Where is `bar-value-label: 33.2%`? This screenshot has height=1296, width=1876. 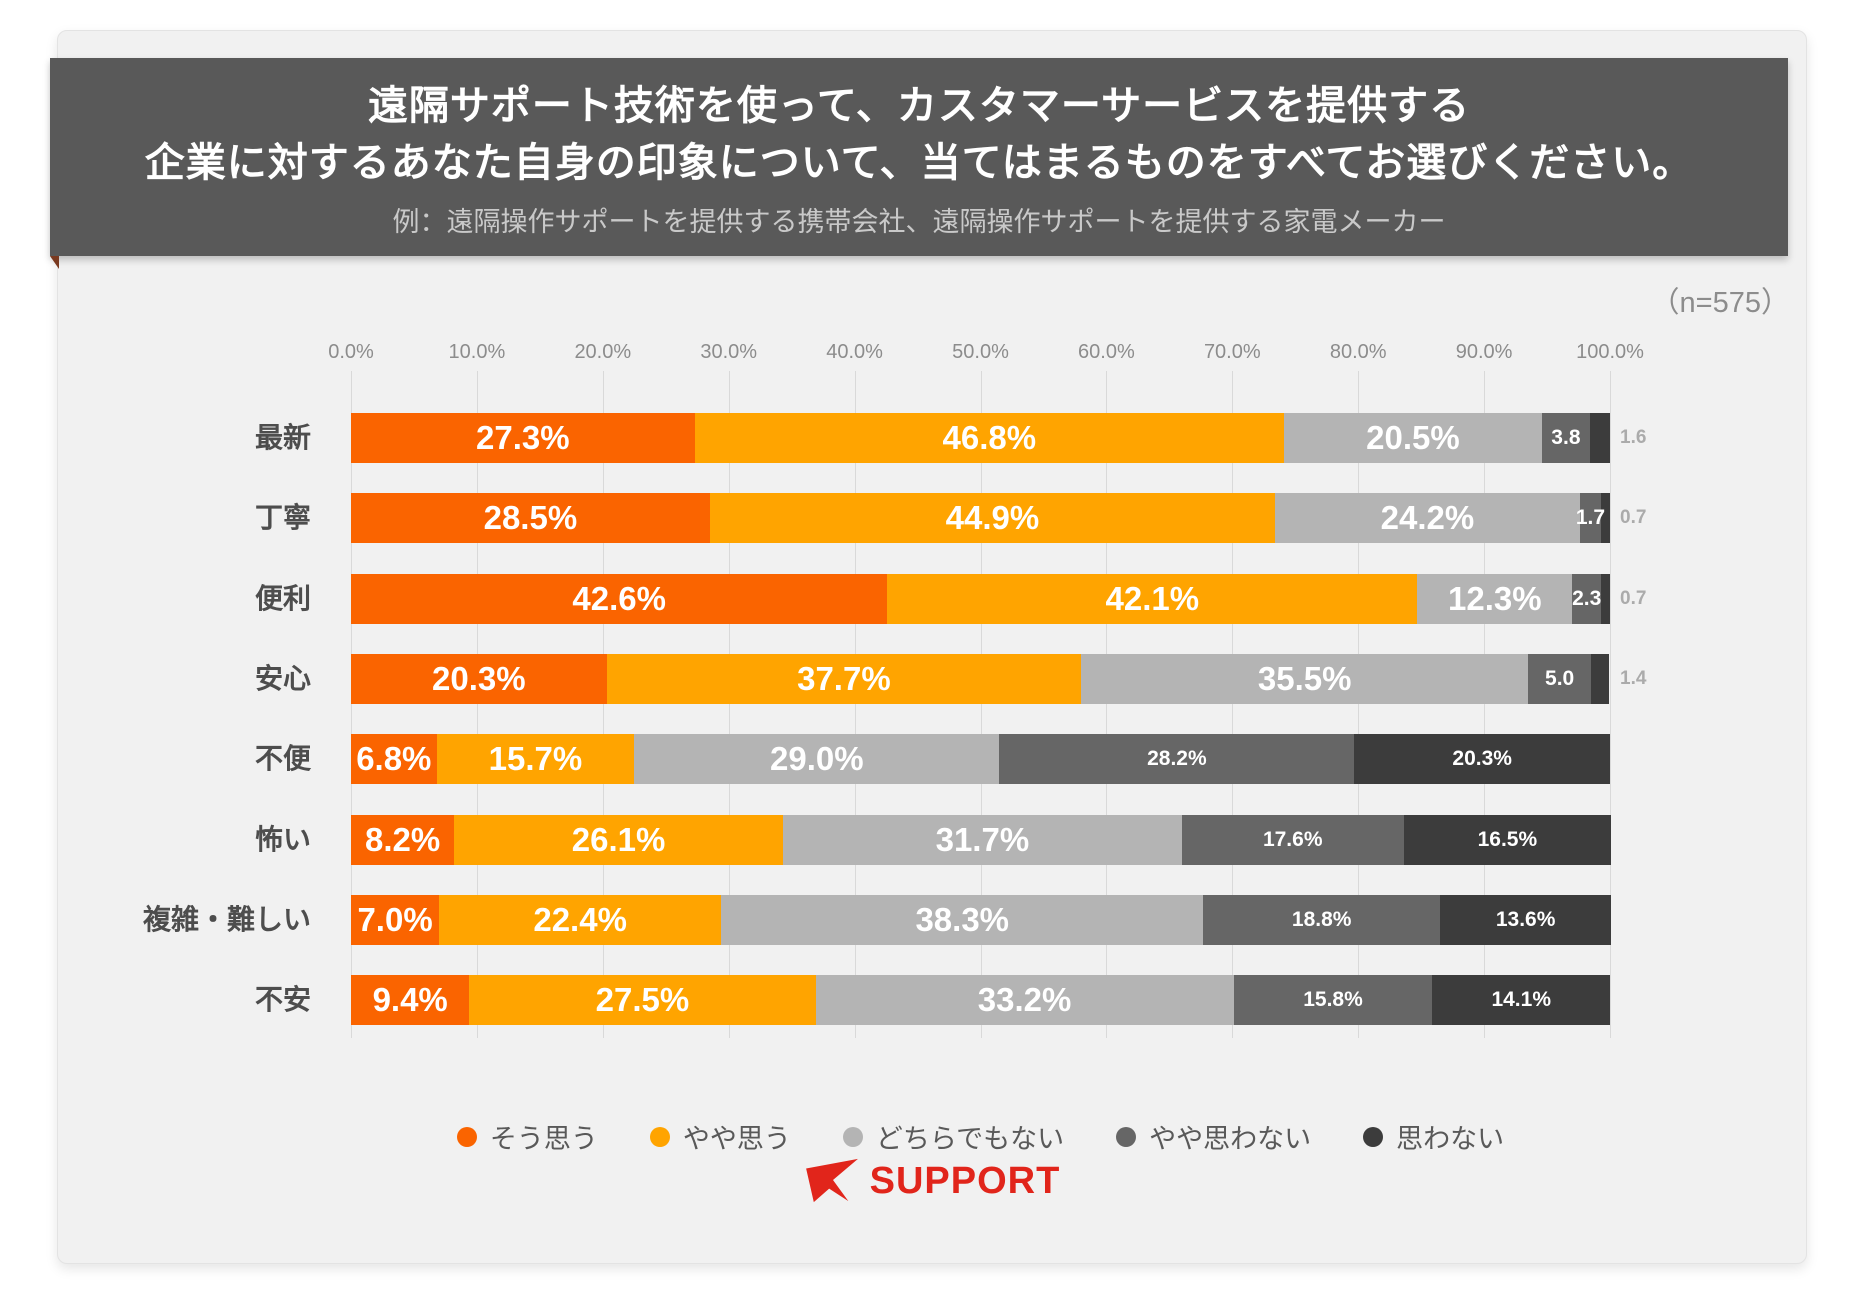
bar-value-label: 33.2% is located at coordinates (1024, 1000).